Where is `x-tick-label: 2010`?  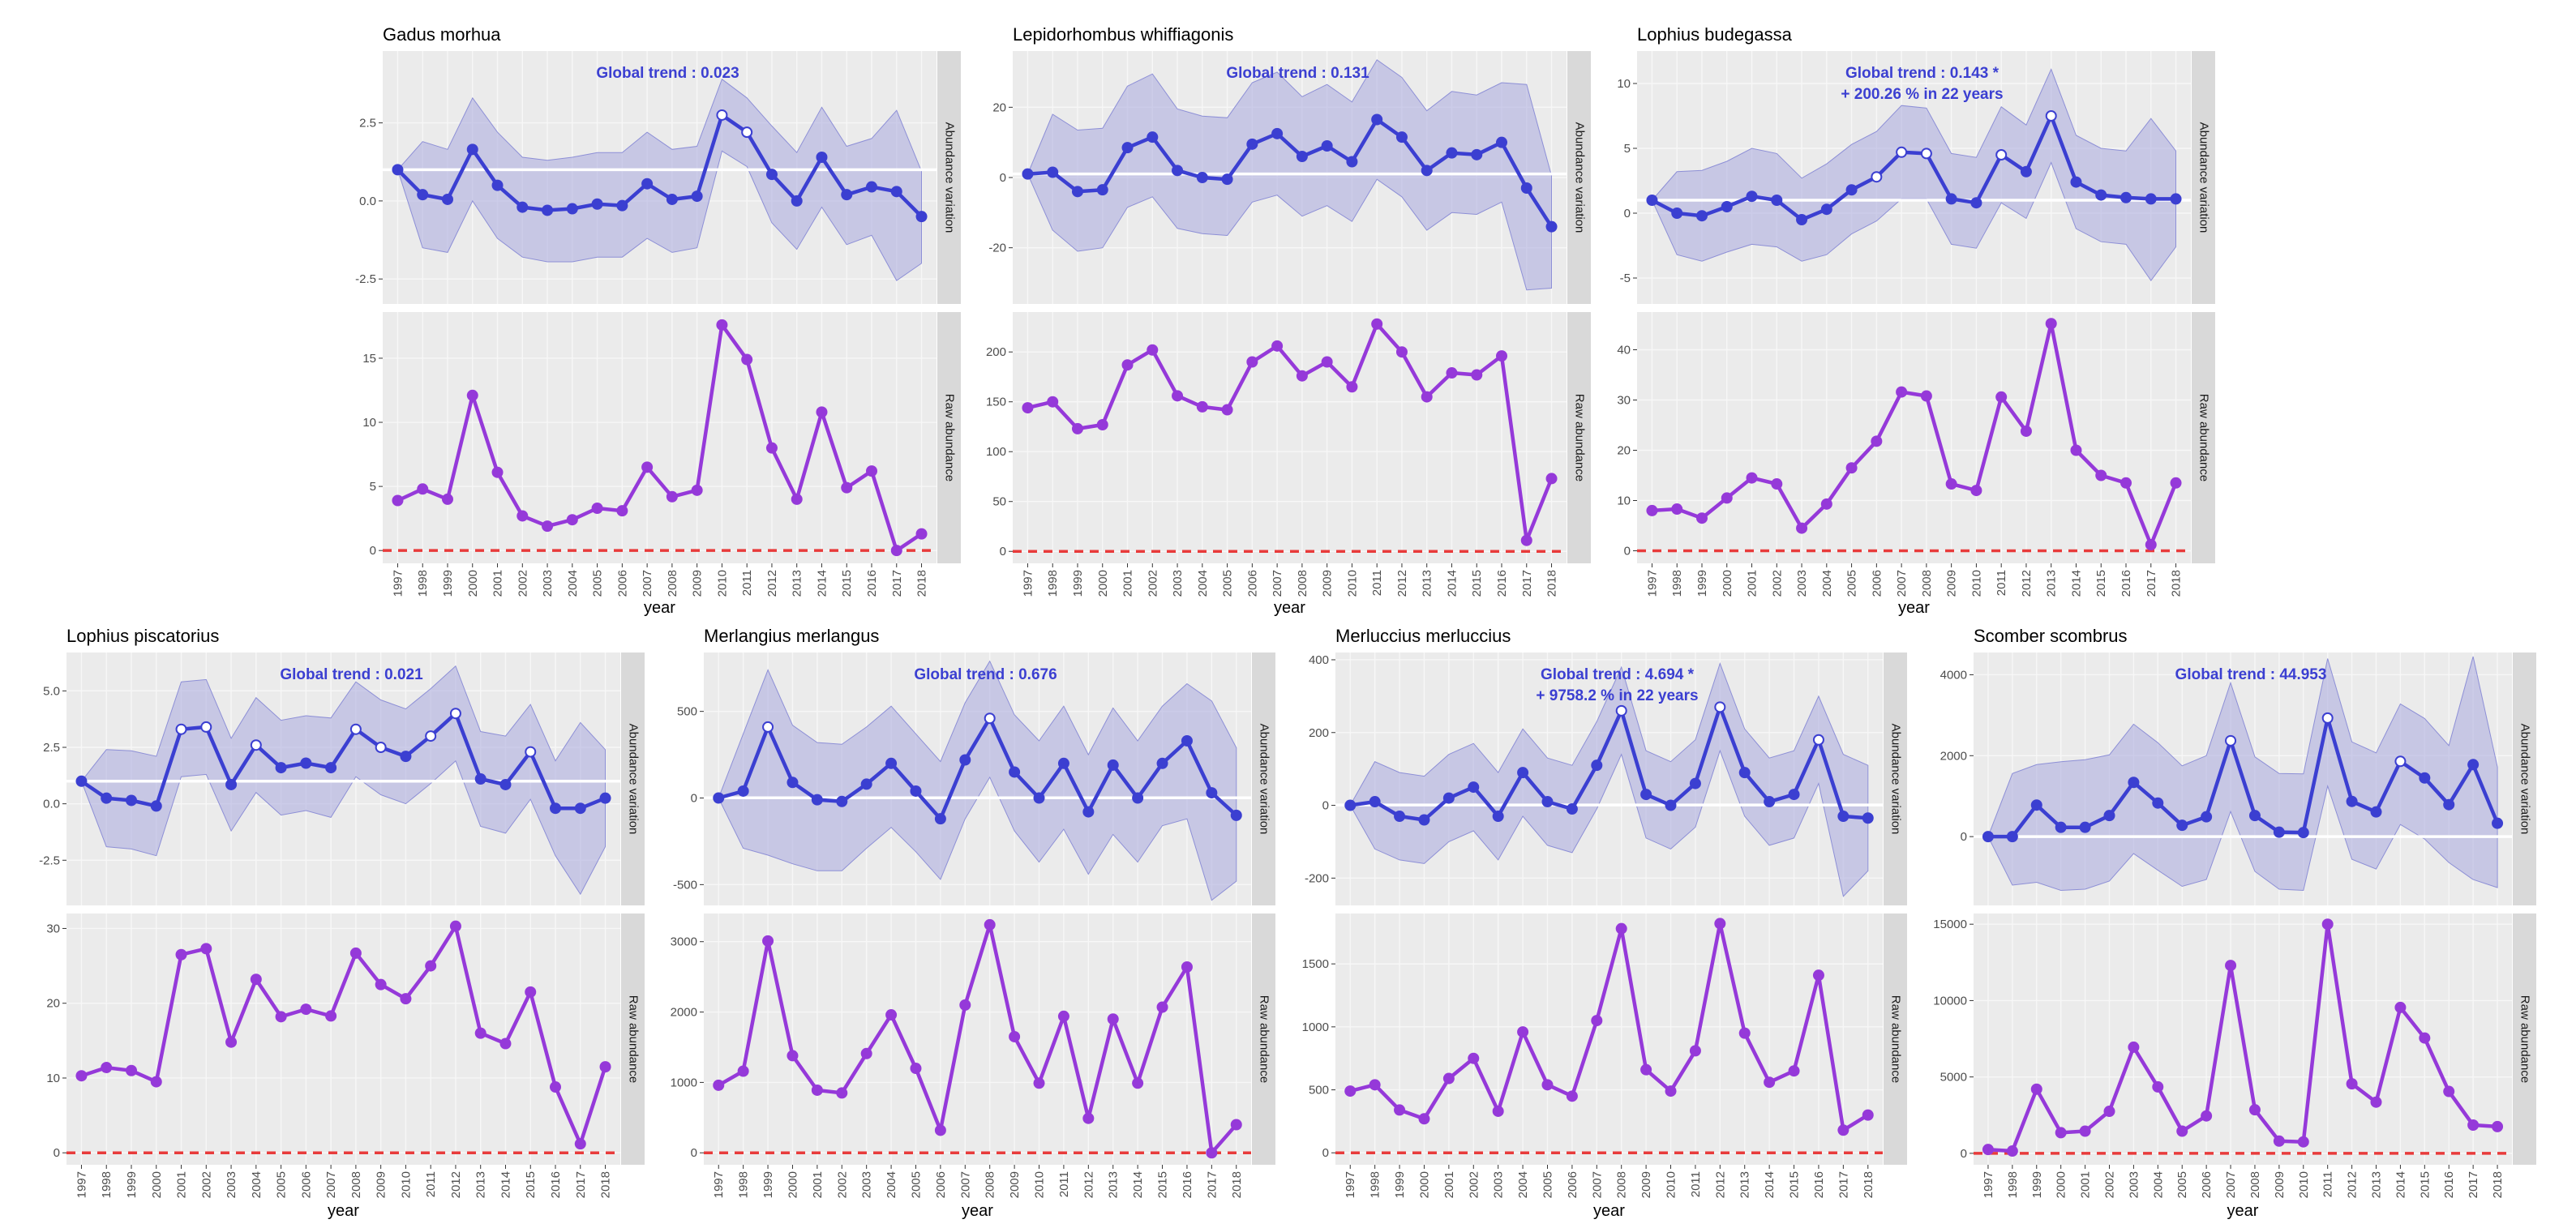 x-tick-label: 2010 is located at coordinates (2304, 1184).